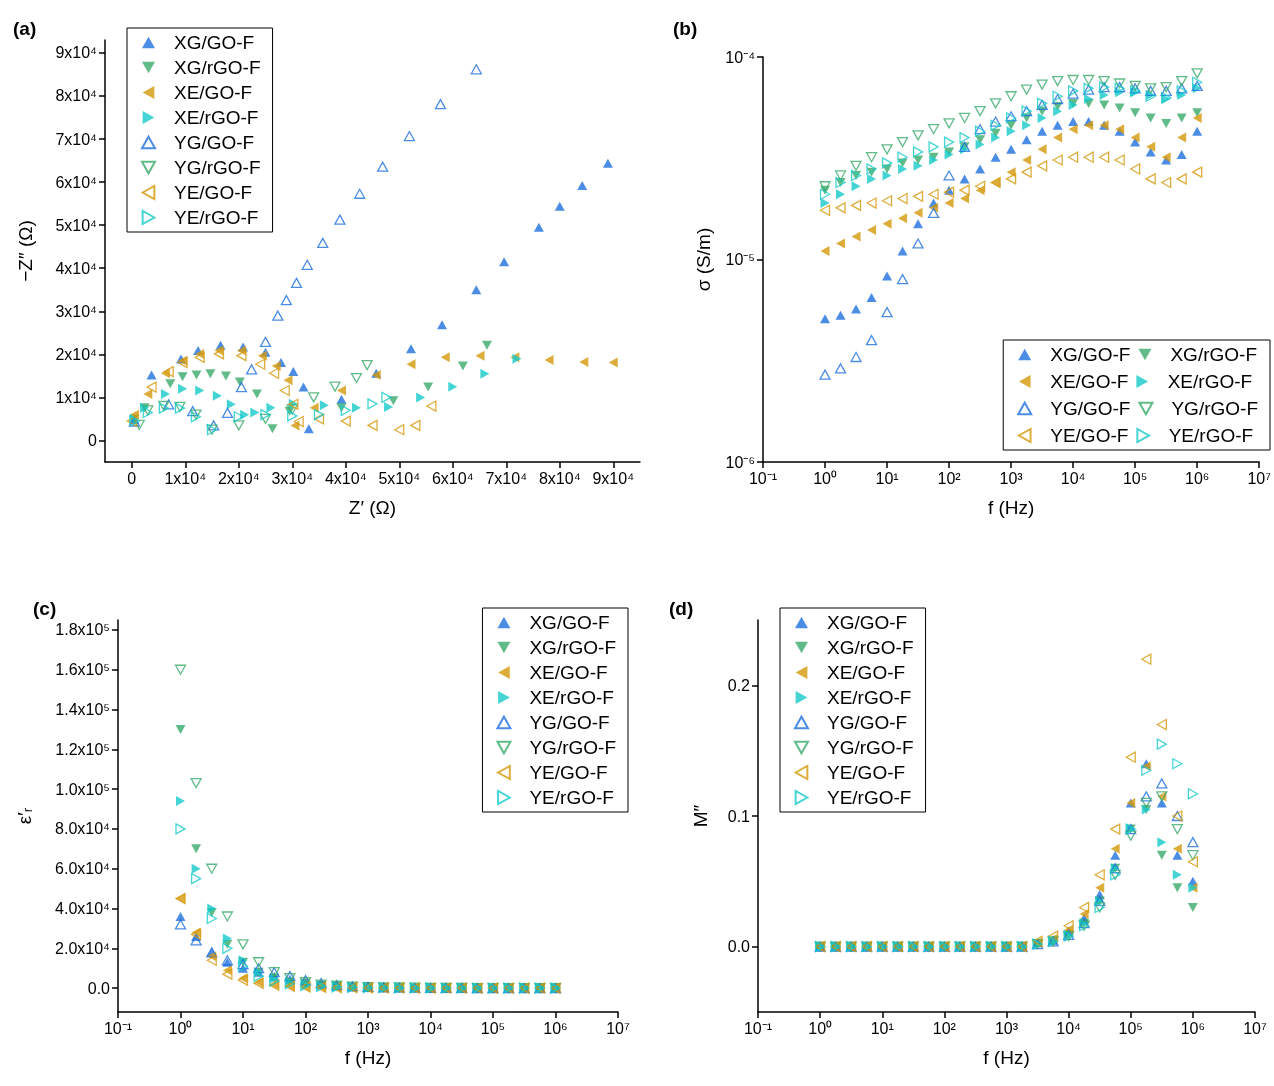 The height and width of the screenshot is (1086, 1274). Describe the element at coordinates (76, 96) in the screenshot. I see `y-tick-label: 8x10⁴` at that location.